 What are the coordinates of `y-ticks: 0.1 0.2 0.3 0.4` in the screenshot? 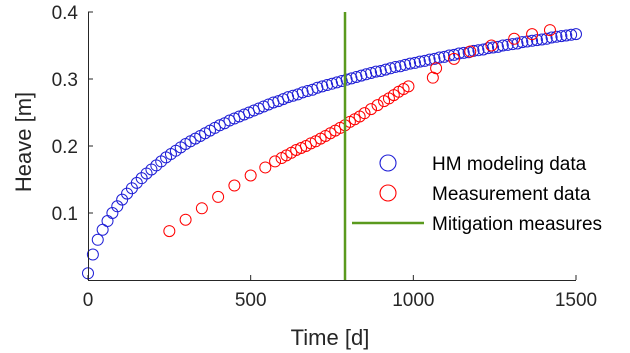 It's located at (72, 114).